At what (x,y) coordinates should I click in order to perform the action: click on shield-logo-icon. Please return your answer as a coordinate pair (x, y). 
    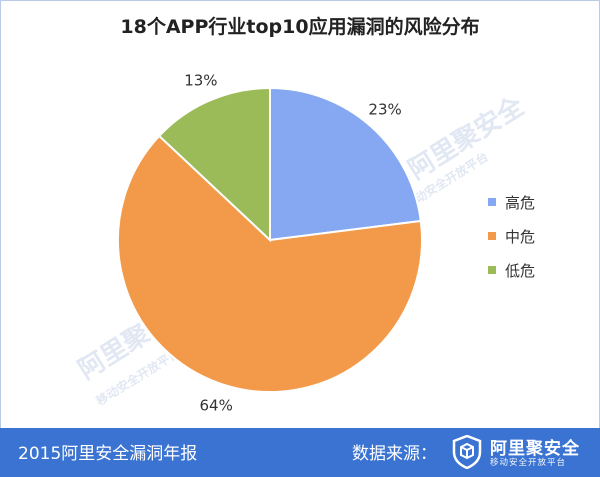
    Looking at the image, I should click on (467, 452).